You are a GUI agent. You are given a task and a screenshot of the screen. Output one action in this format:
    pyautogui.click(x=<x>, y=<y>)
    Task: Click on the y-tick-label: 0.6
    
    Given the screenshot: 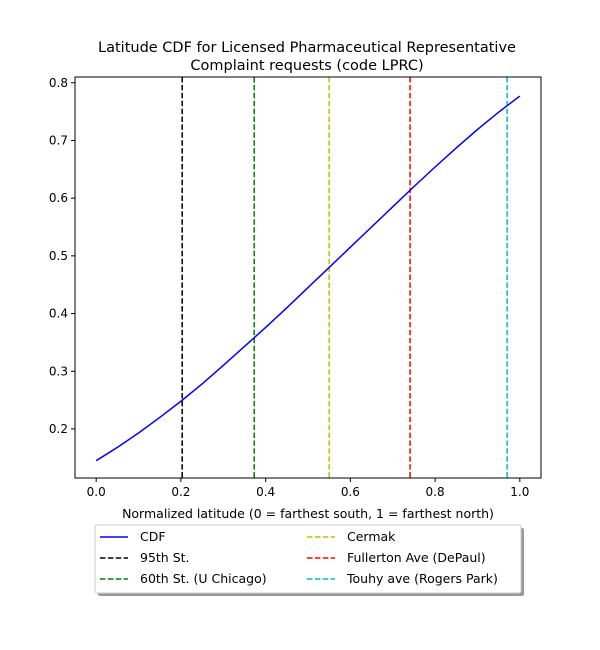 What is the action you would take?
    pyautogui.click(x=58, y=198)
    